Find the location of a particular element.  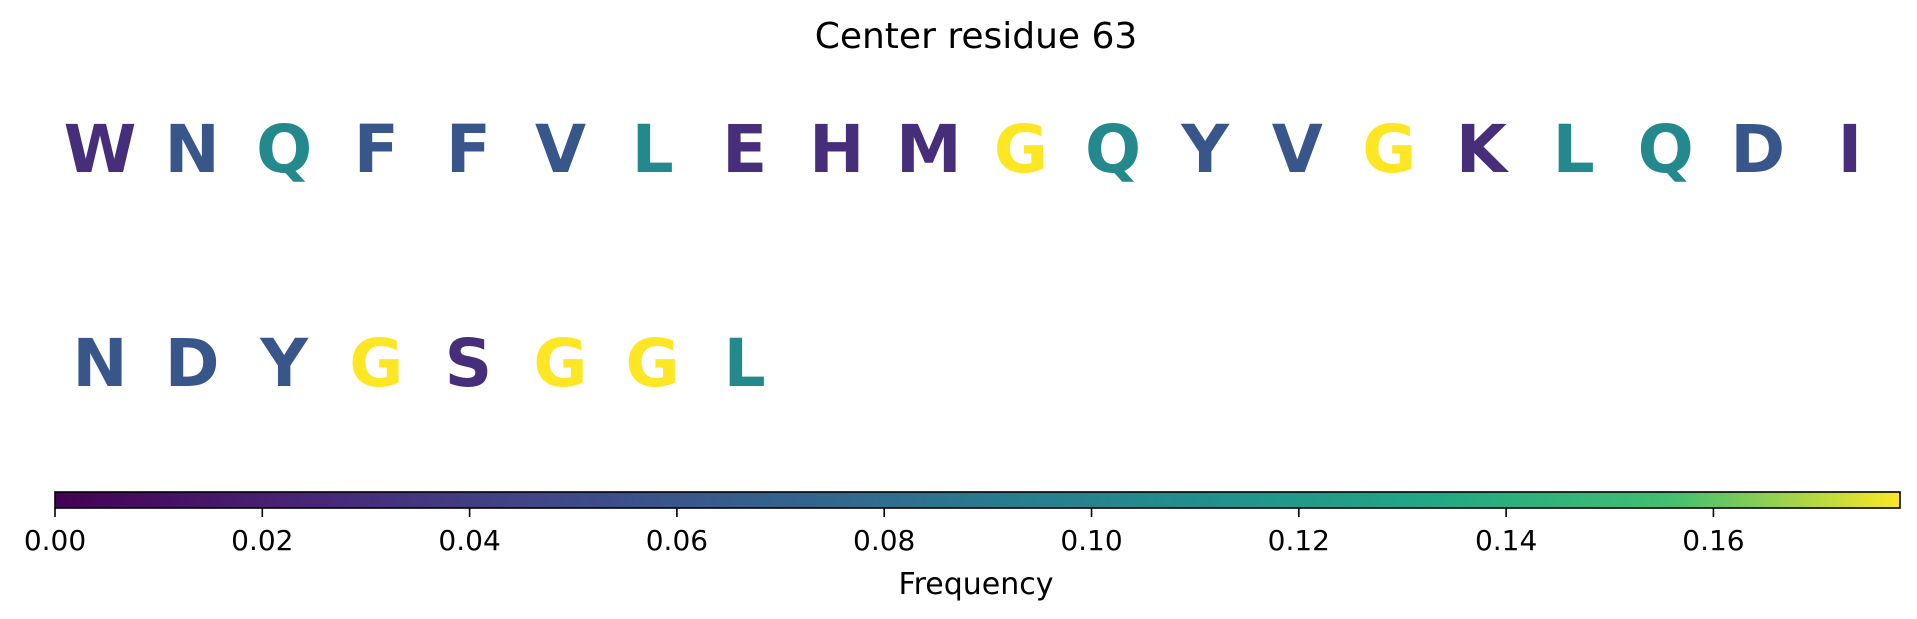

residue-letter: K is located at coordinates (1483, 149).